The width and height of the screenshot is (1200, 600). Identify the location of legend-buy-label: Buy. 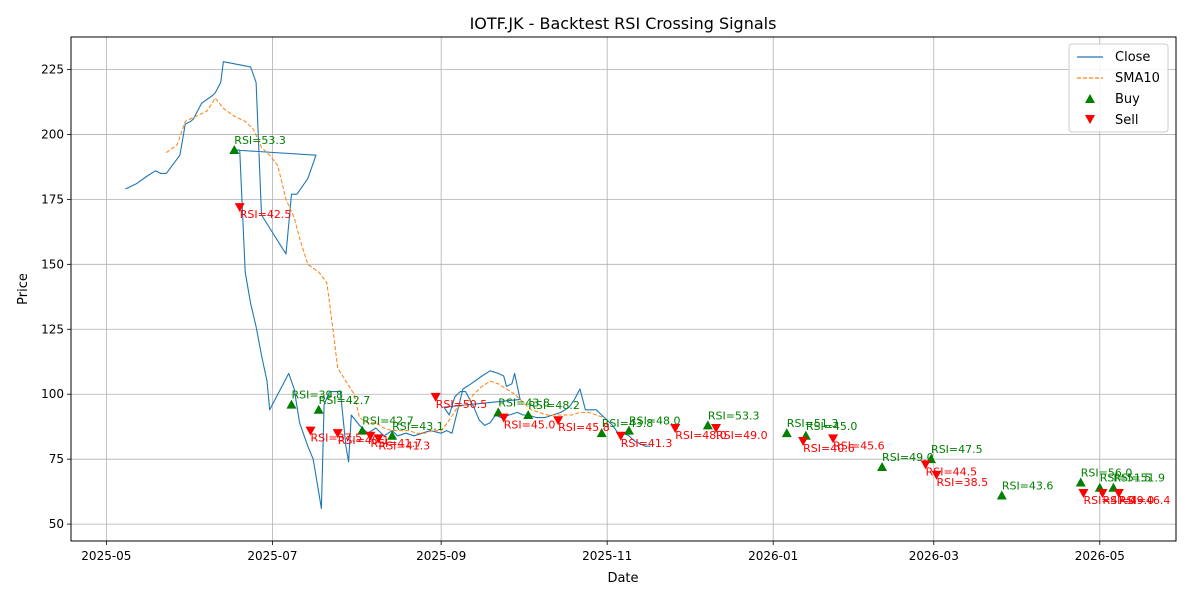
(1127, 99).